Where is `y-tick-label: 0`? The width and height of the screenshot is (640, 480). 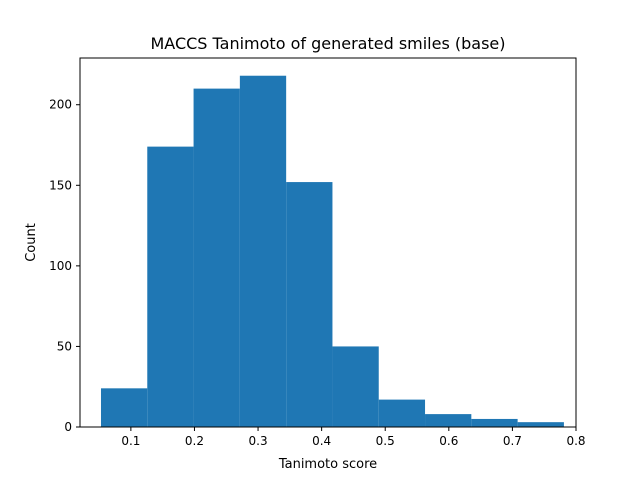
y-tick-label: 0 is located at coordinates (68, 427).